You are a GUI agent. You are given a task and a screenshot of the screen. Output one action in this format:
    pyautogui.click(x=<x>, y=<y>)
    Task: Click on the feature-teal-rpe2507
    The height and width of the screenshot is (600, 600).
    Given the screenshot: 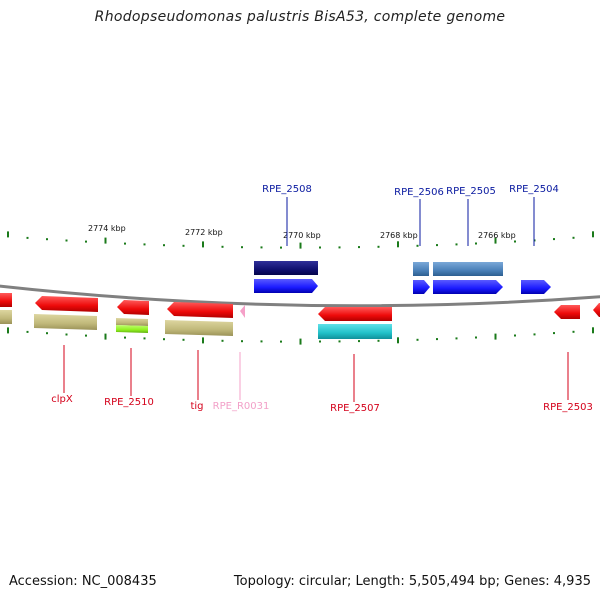 What is the action you would take?
    pyautogui.click(x=355, y=331)
    